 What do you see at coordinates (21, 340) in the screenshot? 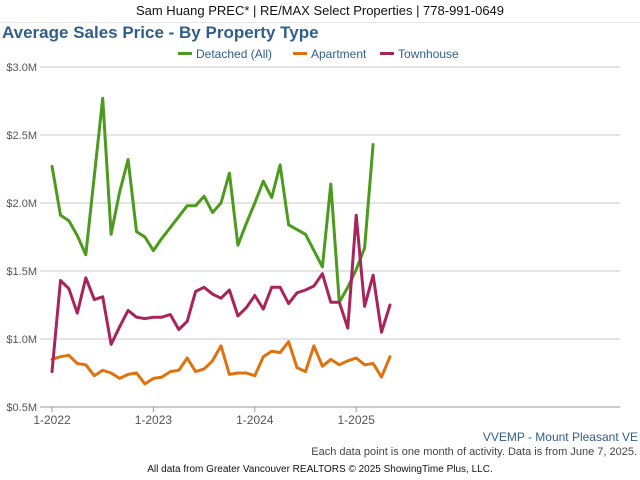
I see `y-tick-label: $1.0M` at bounding box center [21, 340].